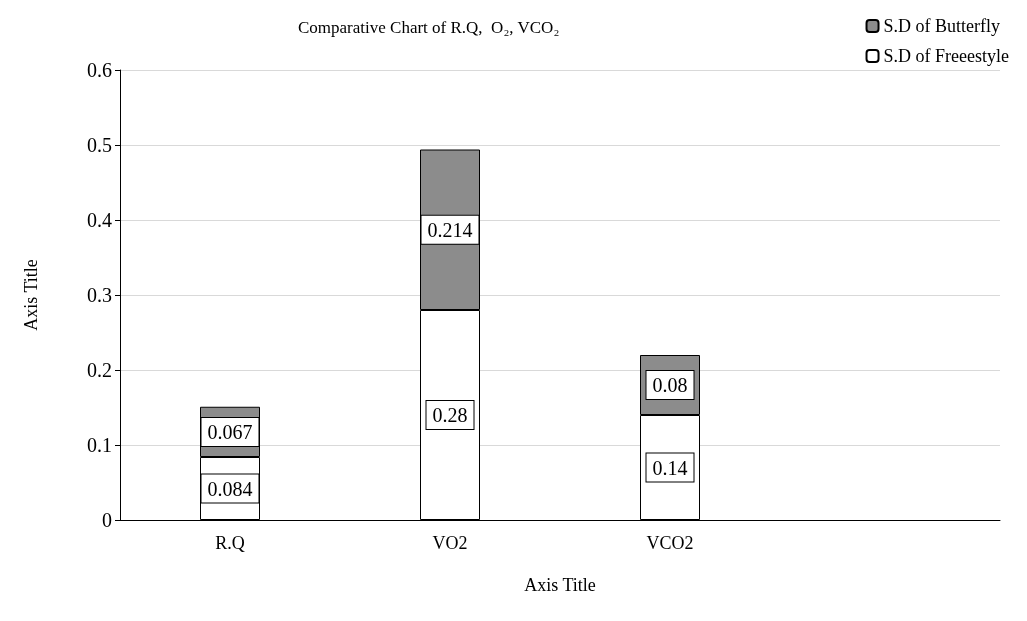 The width and height of the screenshot is (1027, 621). What do you see at coordinates (99, 70) in the screenshot?
I see `y-tick-label: 0.6` at bounding box center [99, 70].